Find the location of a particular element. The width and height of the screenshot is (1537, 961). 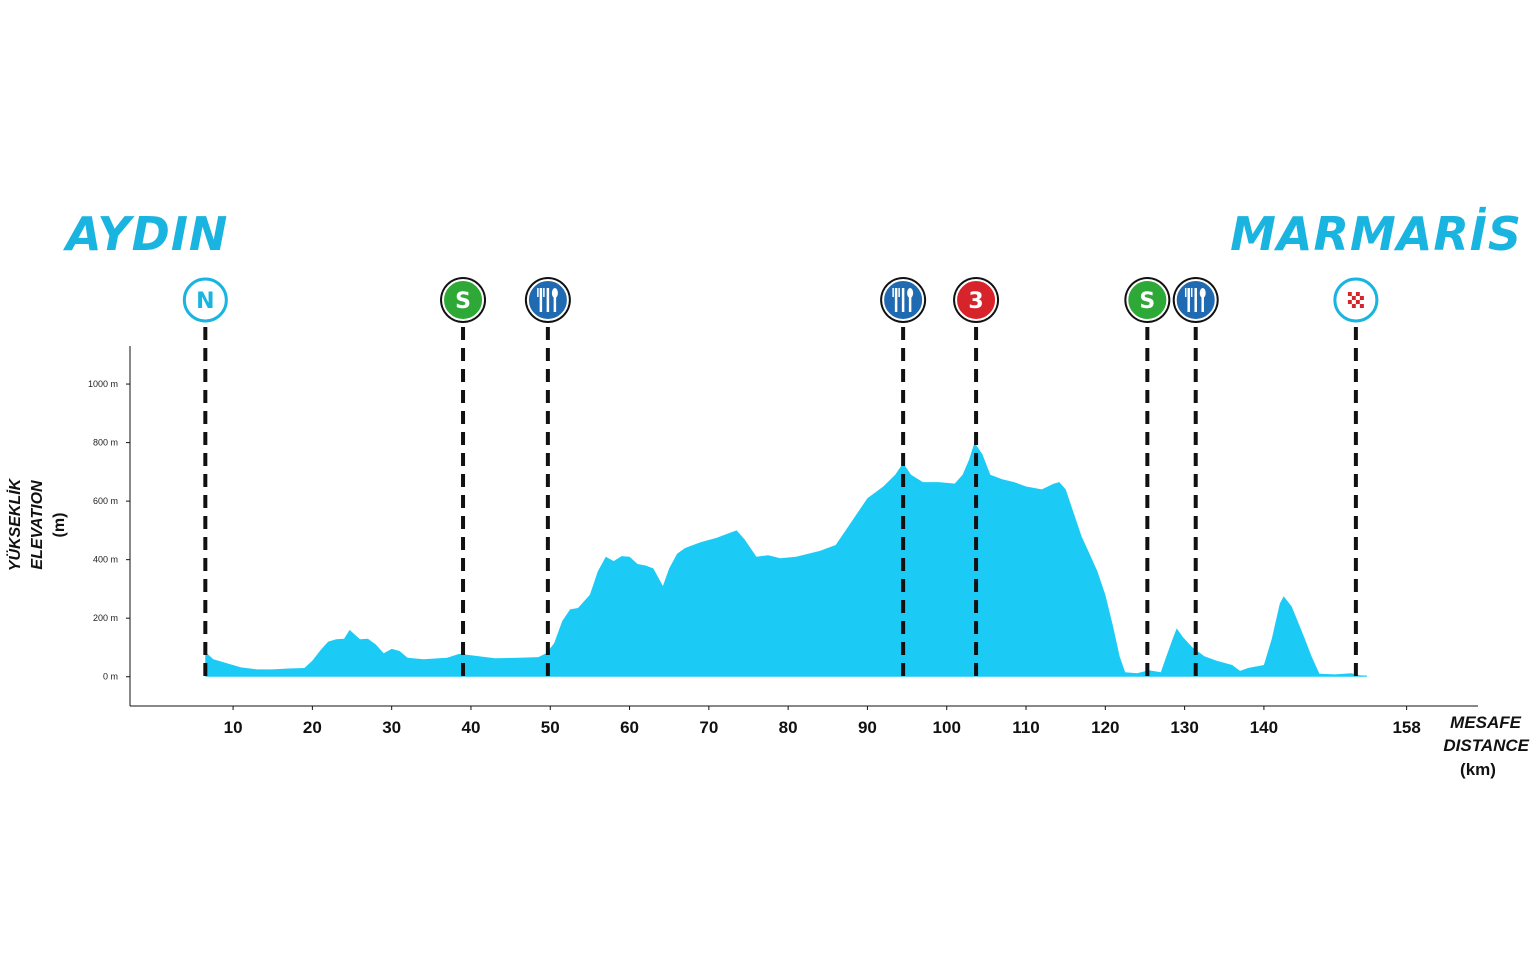

x-tick-label: 120 is located at coordinates (1105, 727).